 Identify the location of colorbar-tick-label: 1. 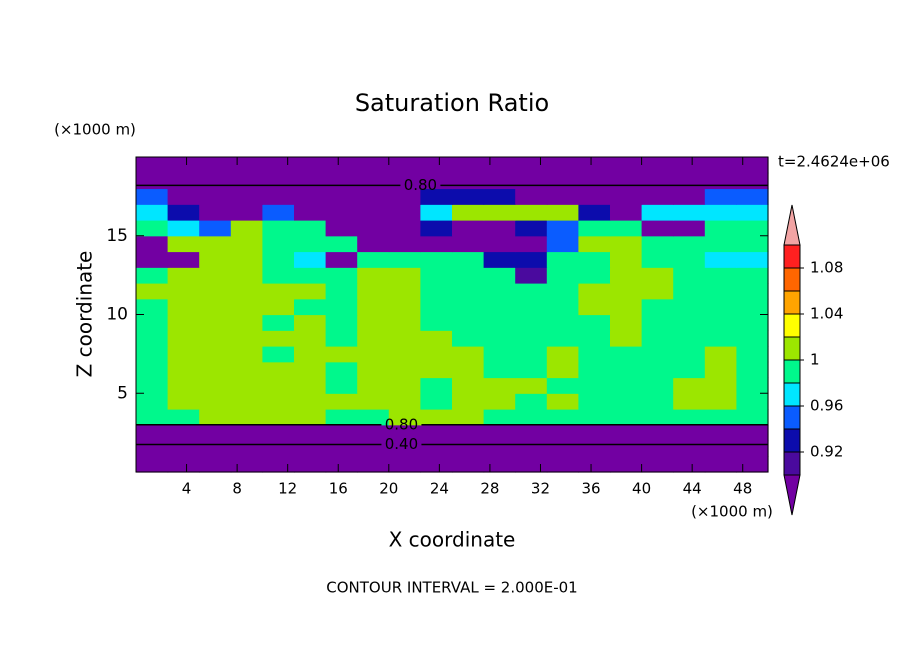
(815, 360).